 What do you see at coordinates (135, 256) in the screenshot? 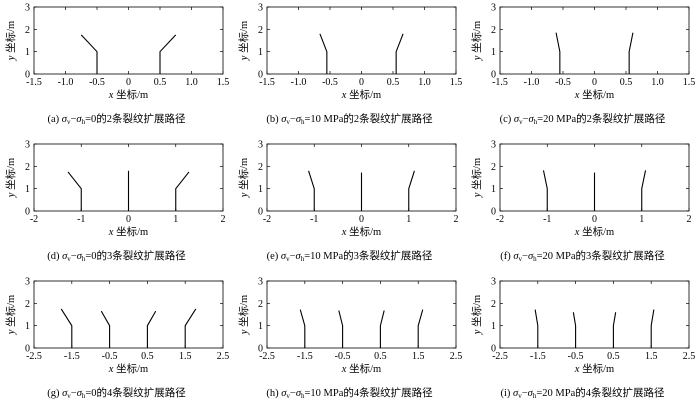
I see `caption-text: =0的3条裂纹扩展路径` at bounding box center [135, 256].